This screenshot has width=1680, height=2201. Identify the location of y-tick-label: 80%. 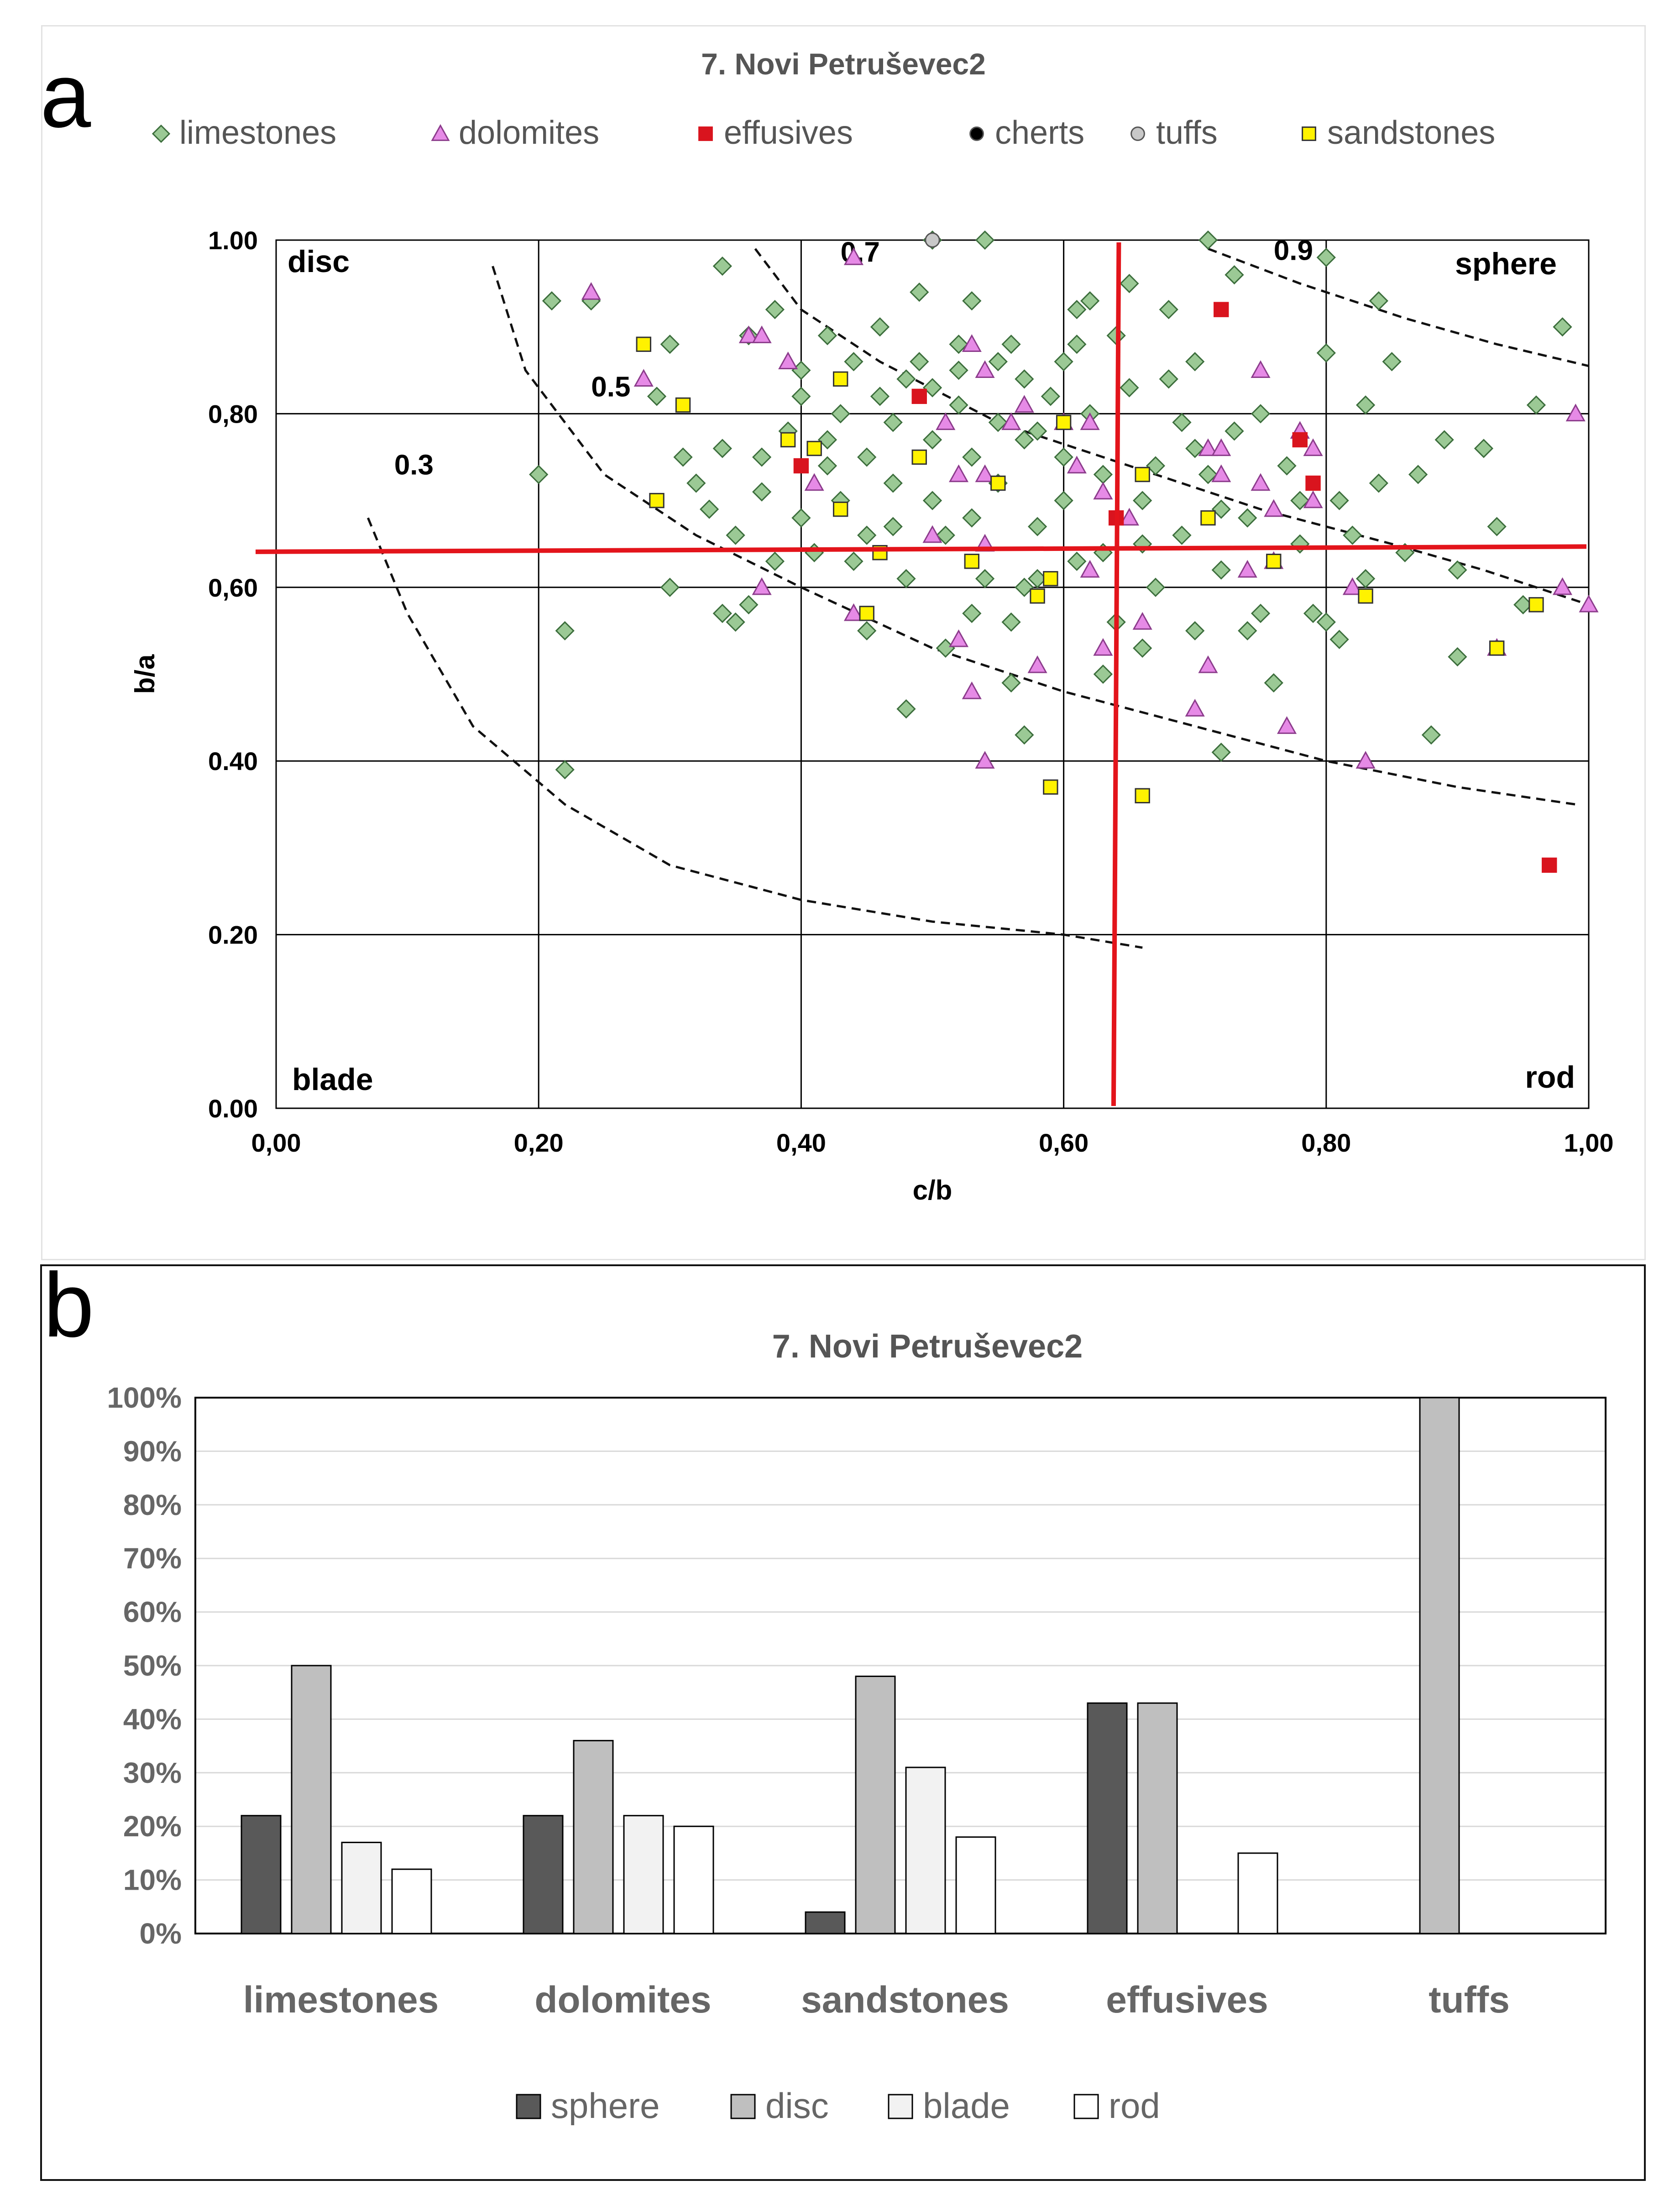
(152, 1504).